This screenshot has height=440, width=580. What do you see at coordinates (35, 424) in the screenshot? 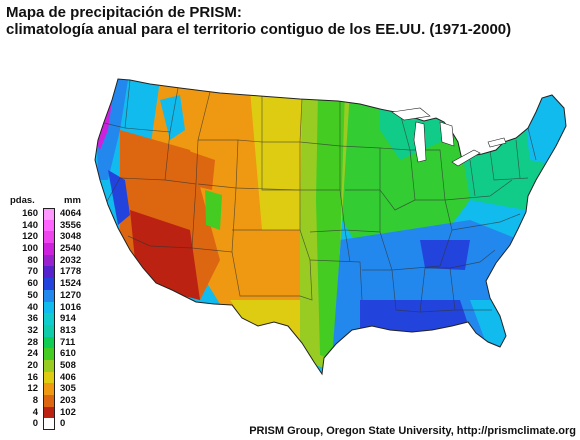
I see `legend-value-inches: 0` at bounding box center [35, 424].